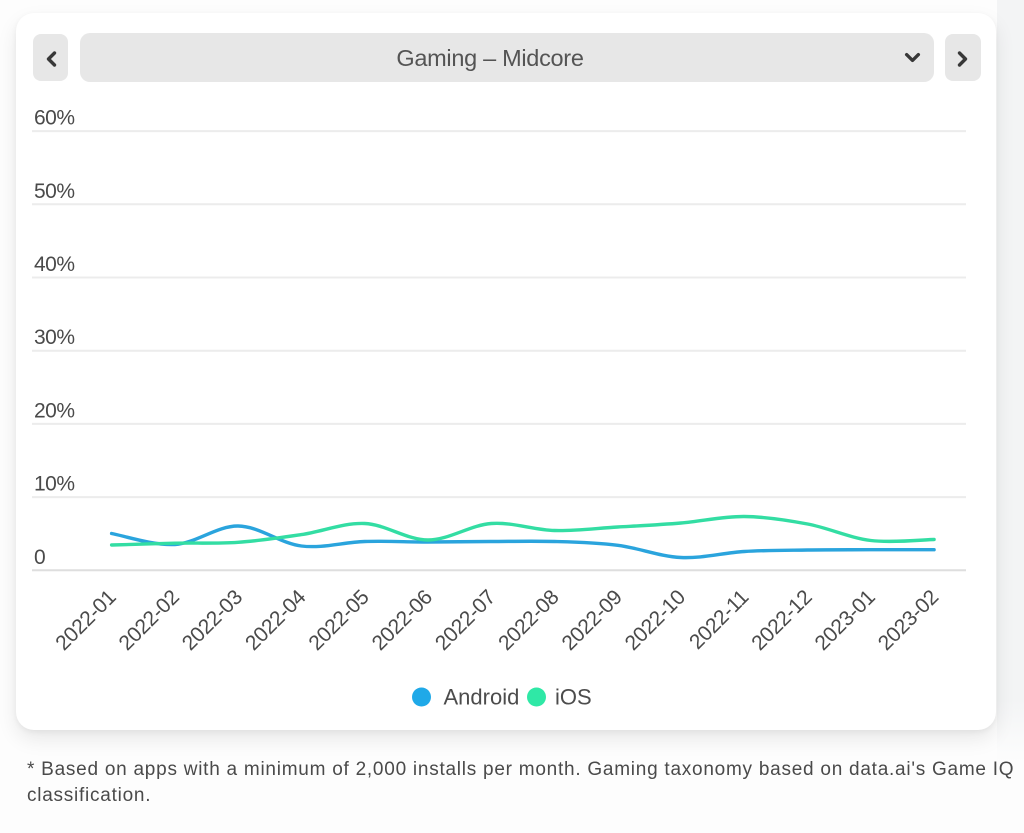 The image size is (1024, 833). I want to click on svg-text: 2022-03, so click(212, 620).